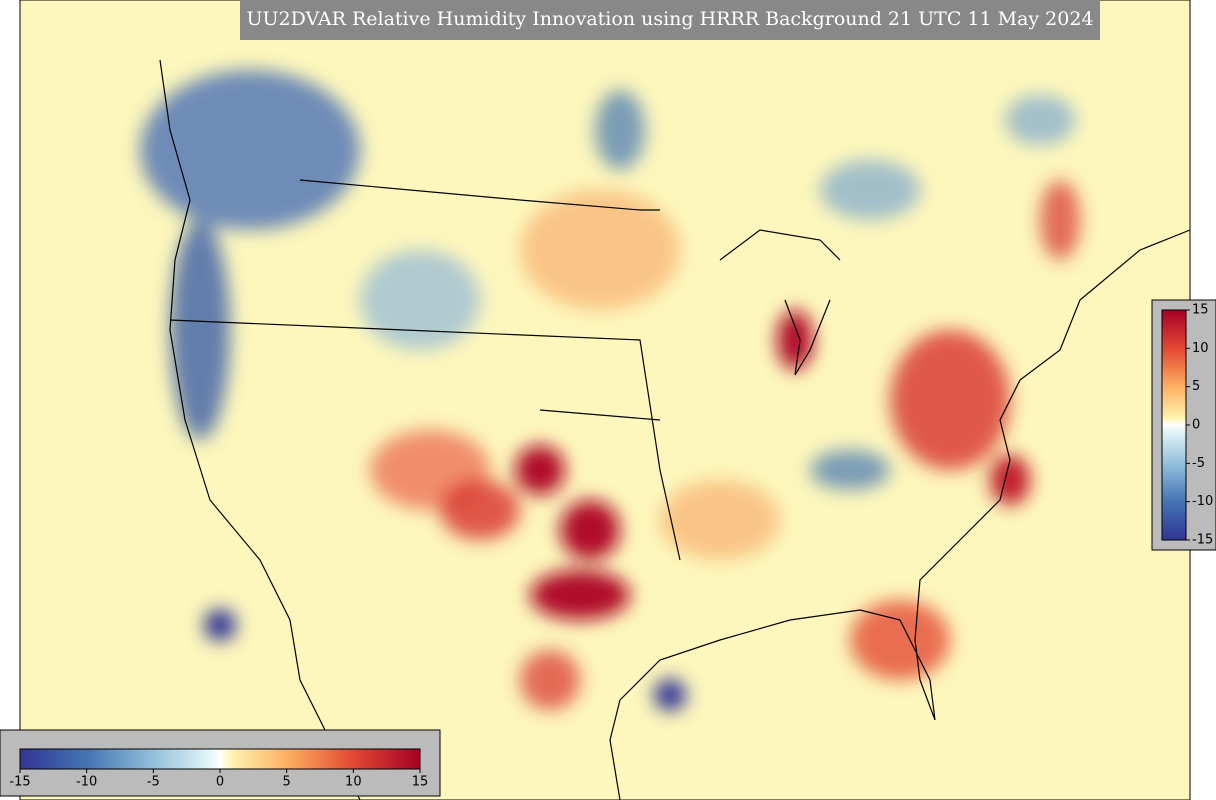 Image resolution: width=1216 pixels, height=800 pixels. What do you see at coordinates (1174, 425) in the screenshot?
I see `colorbar-v` at bounding box center [1174, 425].